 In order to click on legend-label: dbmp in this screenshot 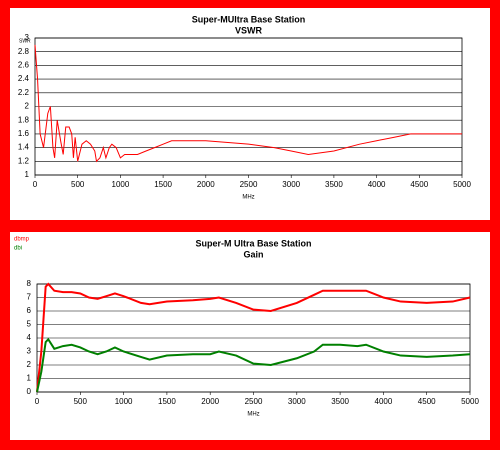, I will do `click(22, 240)`.